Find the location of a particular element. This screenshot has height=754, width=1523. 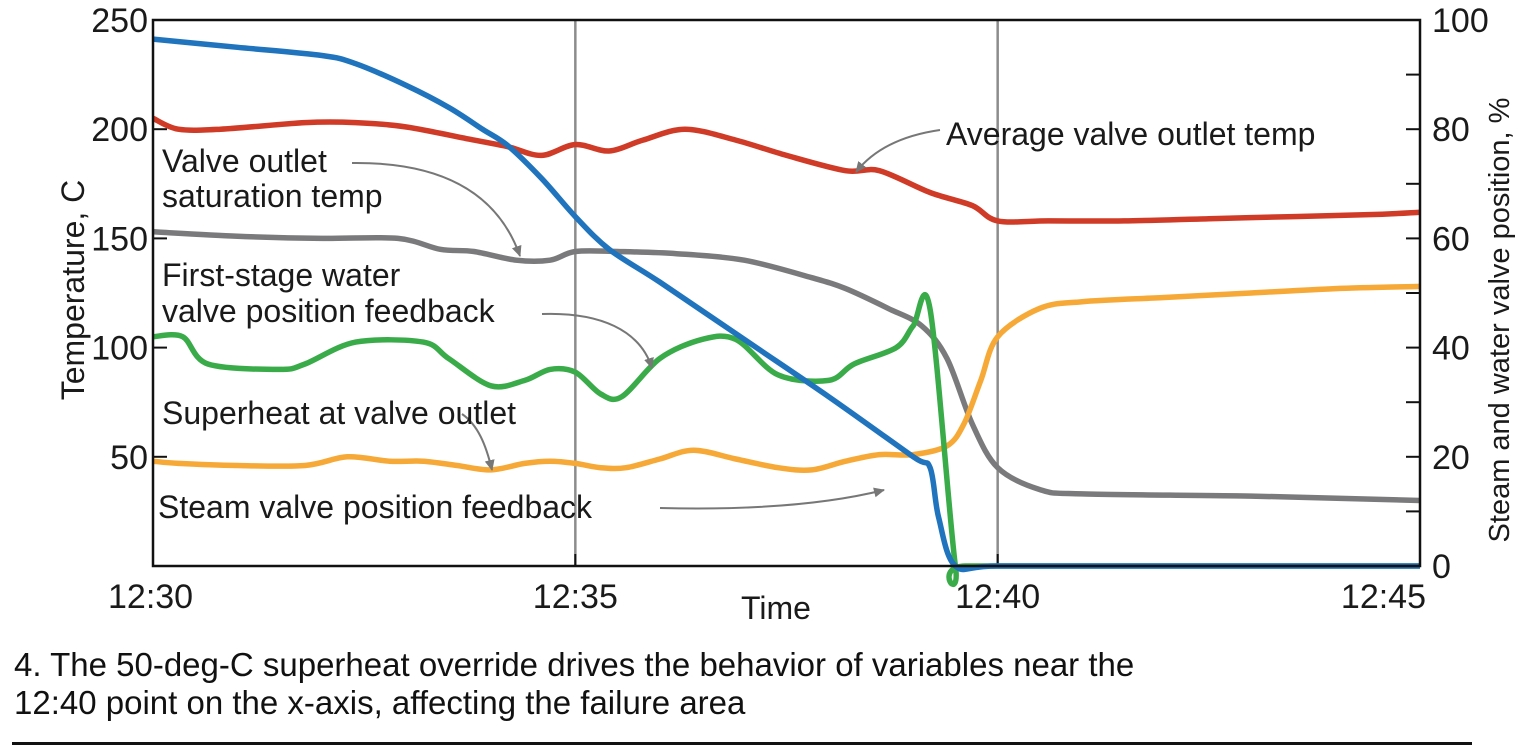

annotation-saturation-line2: saturation temp is located at coordinates (272, 196).